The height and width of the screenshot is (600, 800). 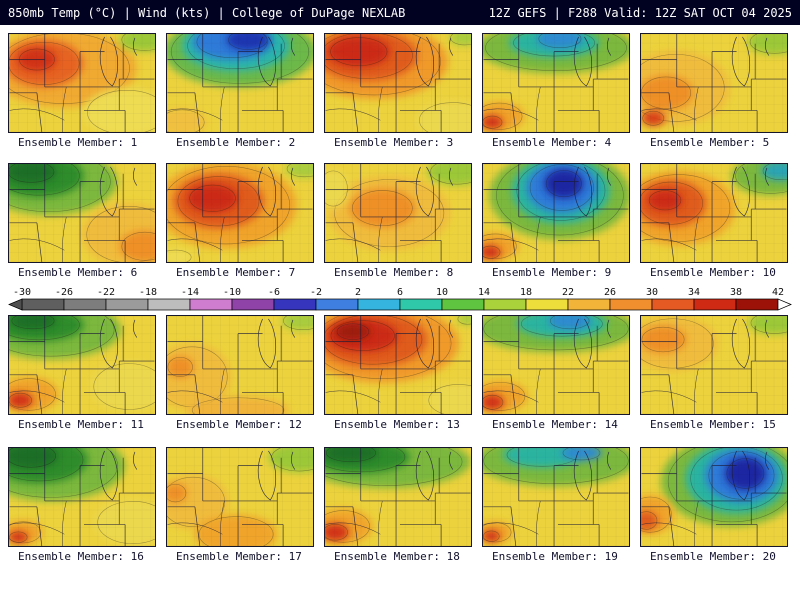 I want to click on ensemble-panel: Ensemble Member: 7, so click(x=240, y=221).